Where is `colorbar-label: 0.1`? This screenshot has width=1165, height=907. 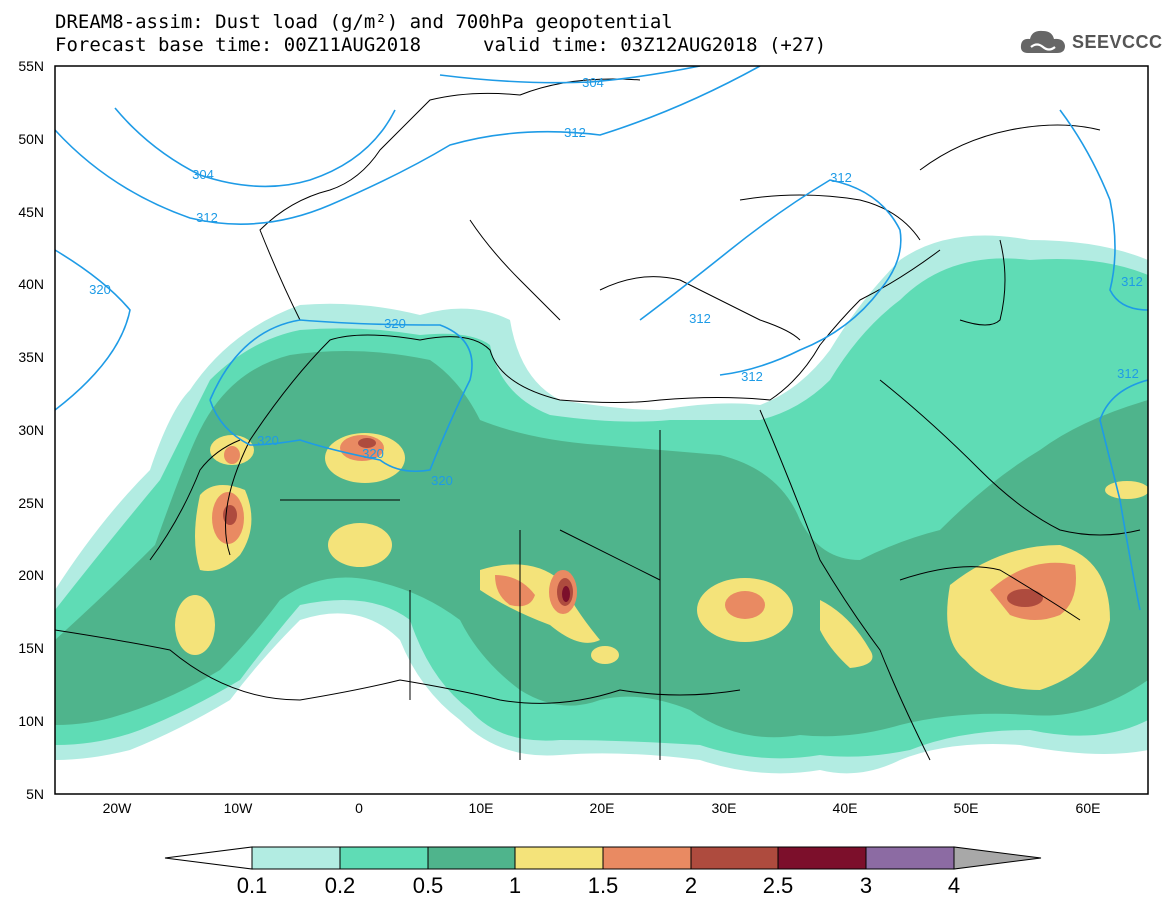 colorbar-label: 0.1 is located at coordinates (252, 885).